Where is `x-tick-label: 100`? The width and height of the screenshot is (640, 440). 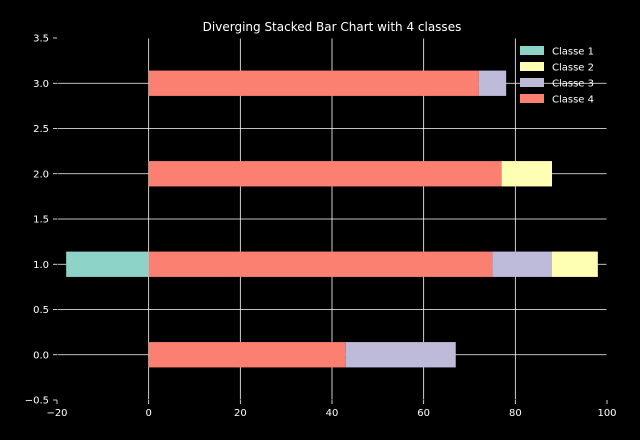
x-tick-label: 100 is located at coordinates (606, 413).